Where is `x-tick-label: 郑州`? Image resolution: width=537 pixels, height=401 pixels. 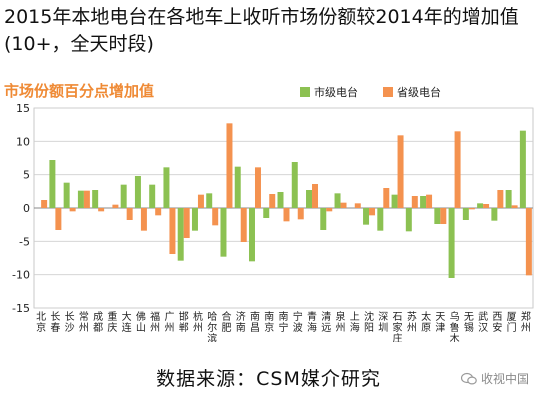 x-tick-label: 郑州 is located at coordinates (526, 322).